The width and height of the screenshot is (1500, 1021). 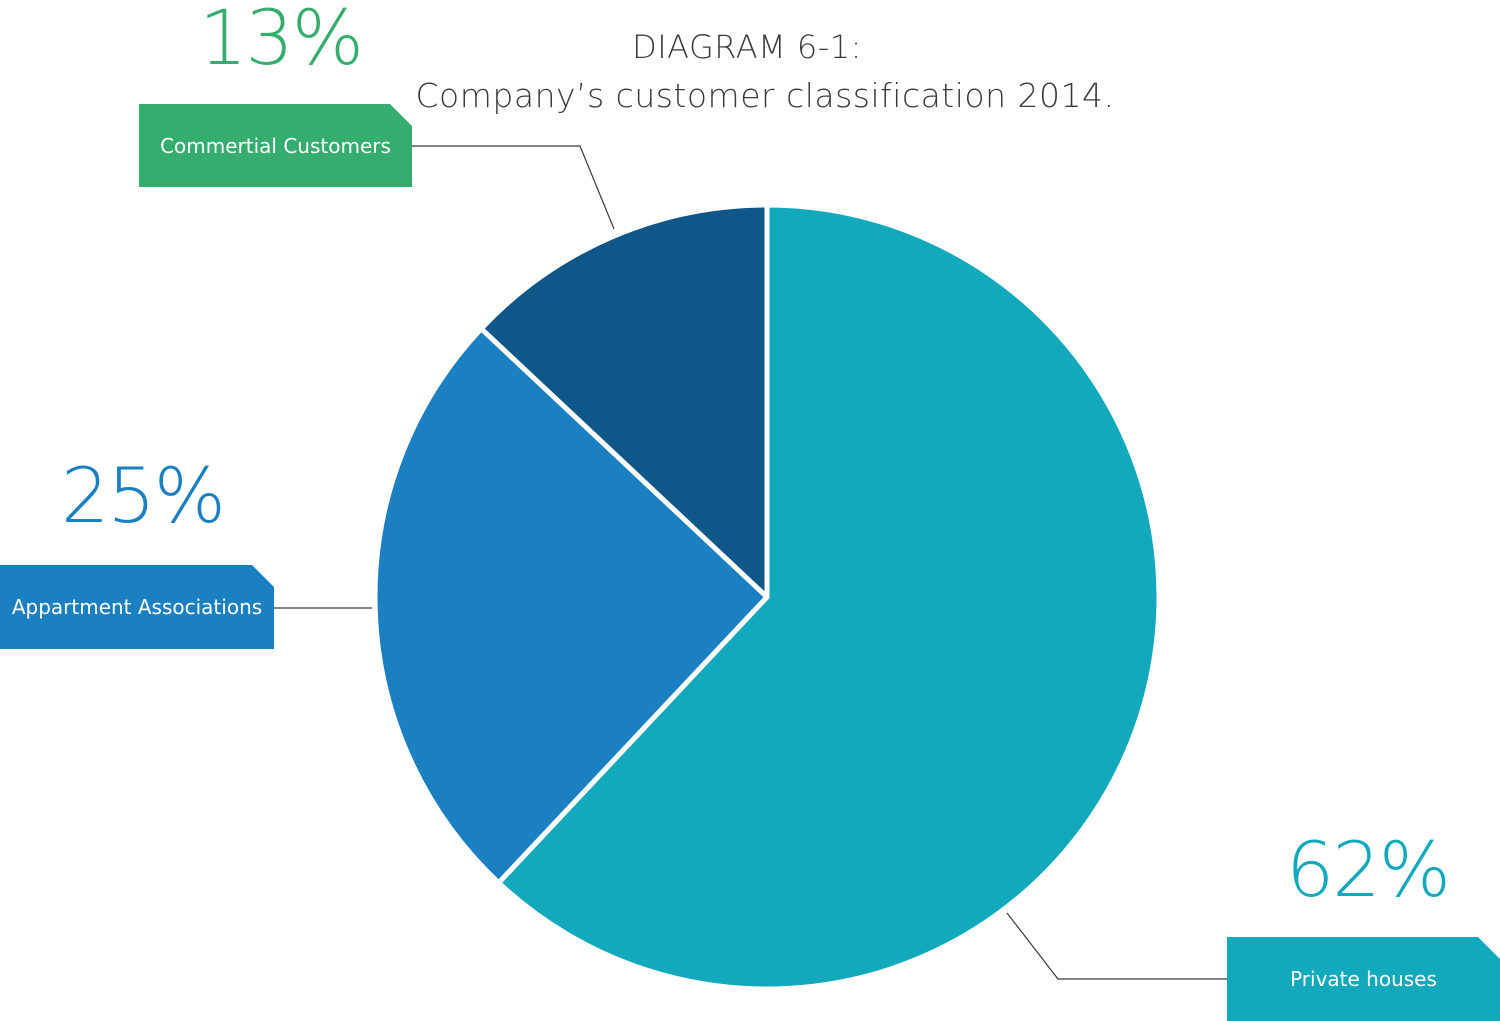 What do you see at coordinates (281, 41) in the screenshot?
I see `commercial-percent-label: 13%` at bounding box center [281, 41].